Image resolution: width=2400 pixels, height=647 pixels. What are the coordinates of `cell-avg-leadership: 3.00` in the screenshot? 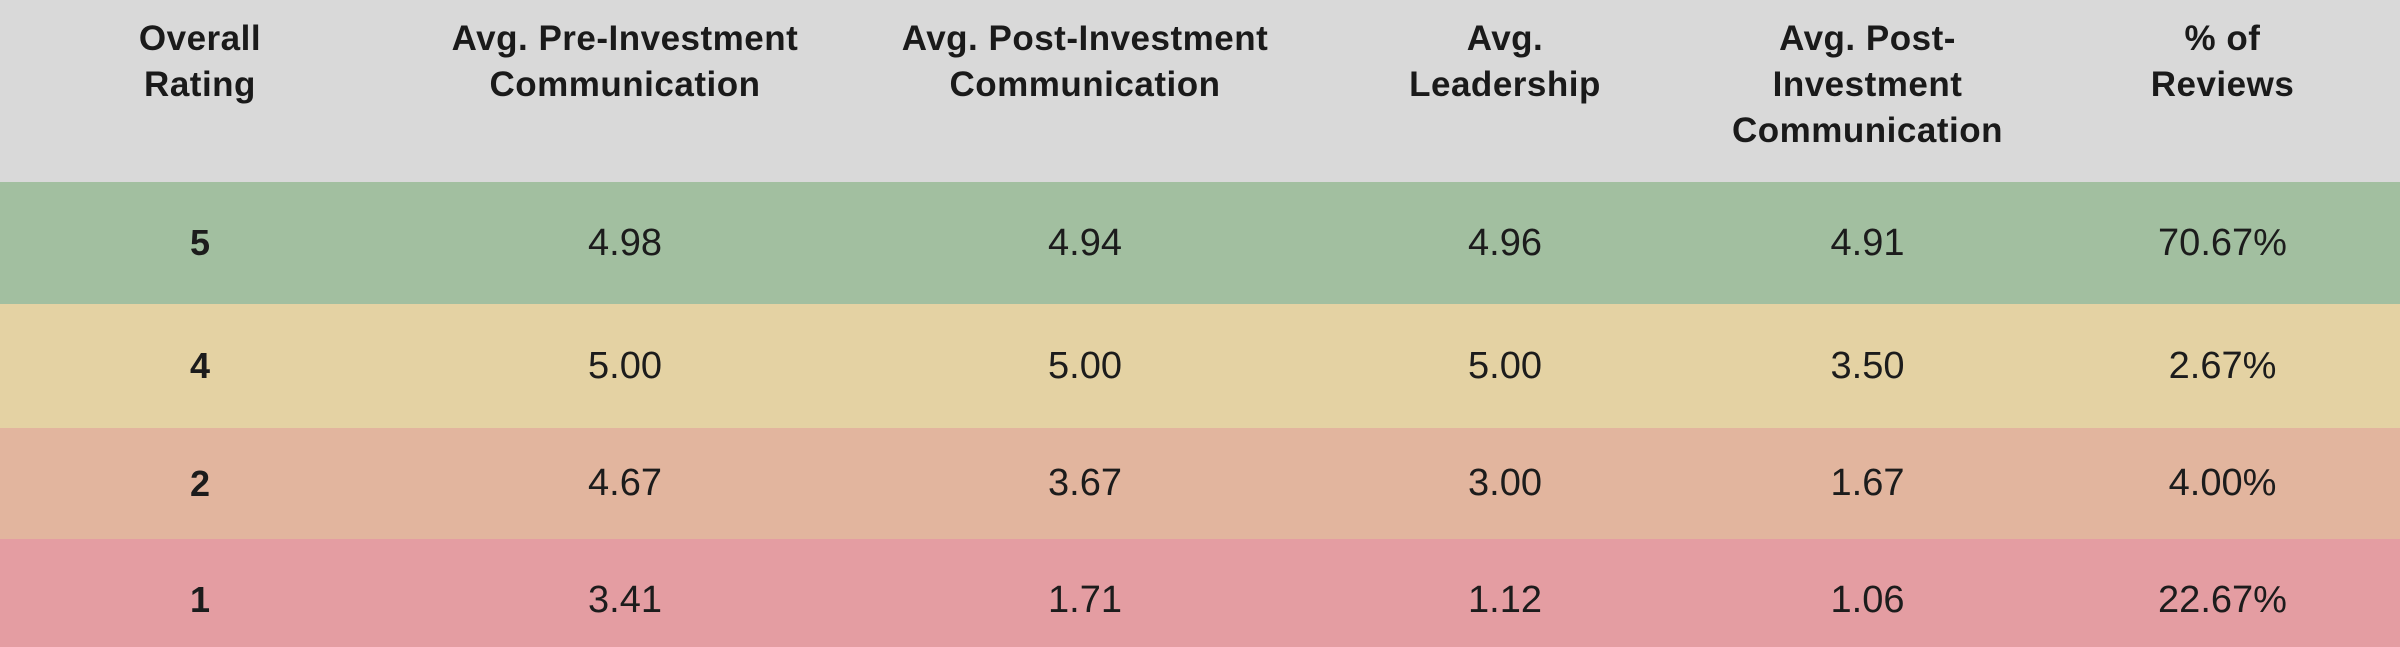 It's located at (1505, 483).